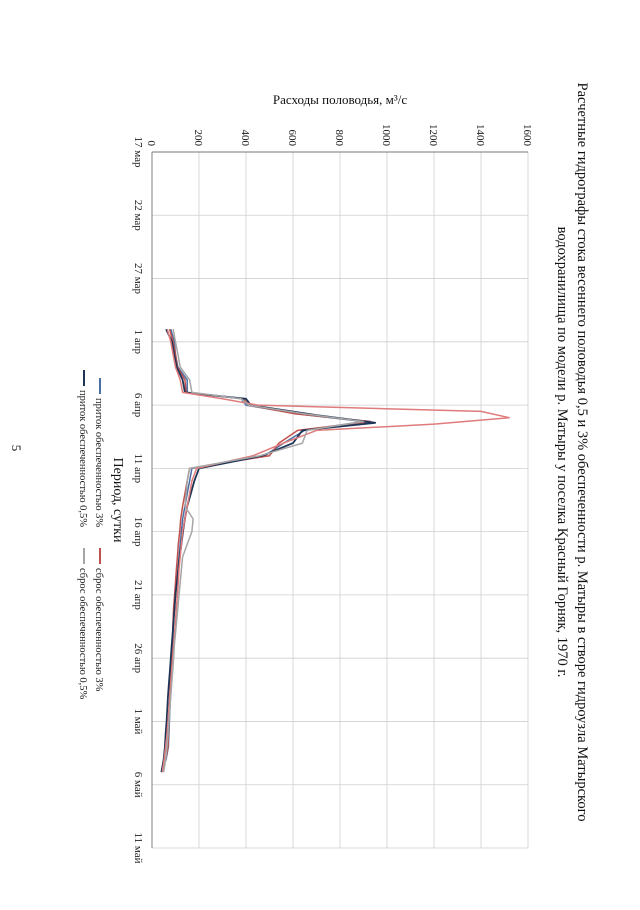 Image resolution: width=640 pixels, height=910 pixels. Describe the element at coordinates (138, 595) in the screenshot. I see `x-tick-label: 21 апр` at that location.